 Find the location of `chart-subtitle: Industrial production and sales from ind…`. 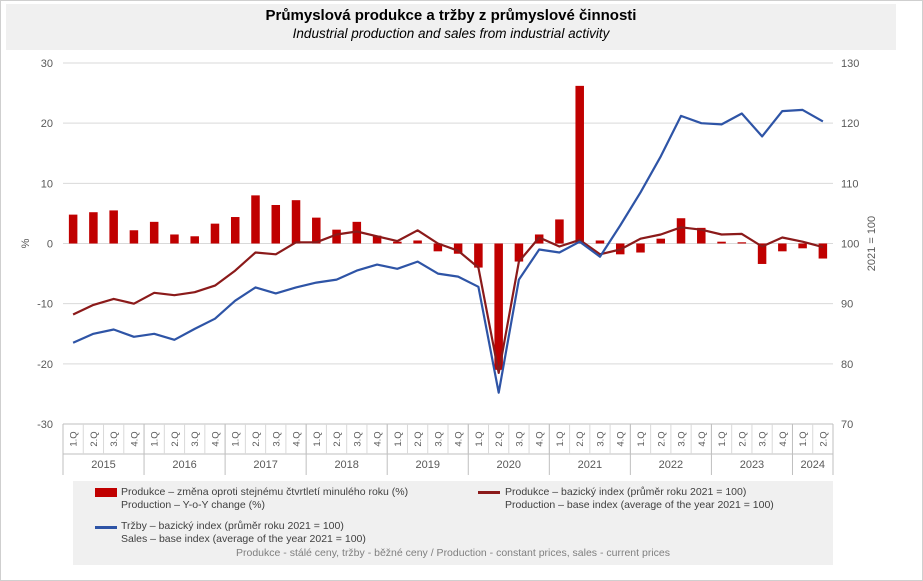

chart-subtitle: Industrial production and sales from ind… is located at coordinates (451, 33).